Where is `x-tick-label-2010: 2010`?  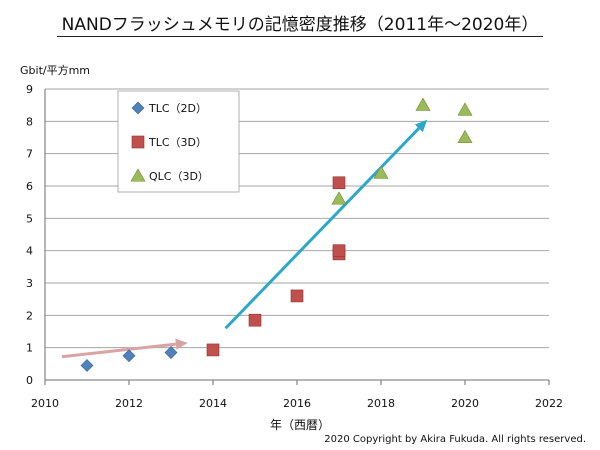
x-tick-label-2010: 2010 is located at coordinates (45, 403).